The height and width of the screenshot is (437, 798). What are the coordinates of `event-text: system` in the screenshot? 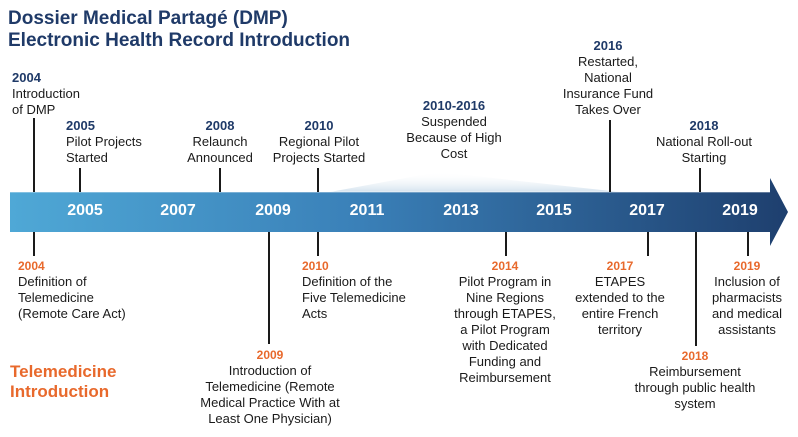 It's located at (695, 403).